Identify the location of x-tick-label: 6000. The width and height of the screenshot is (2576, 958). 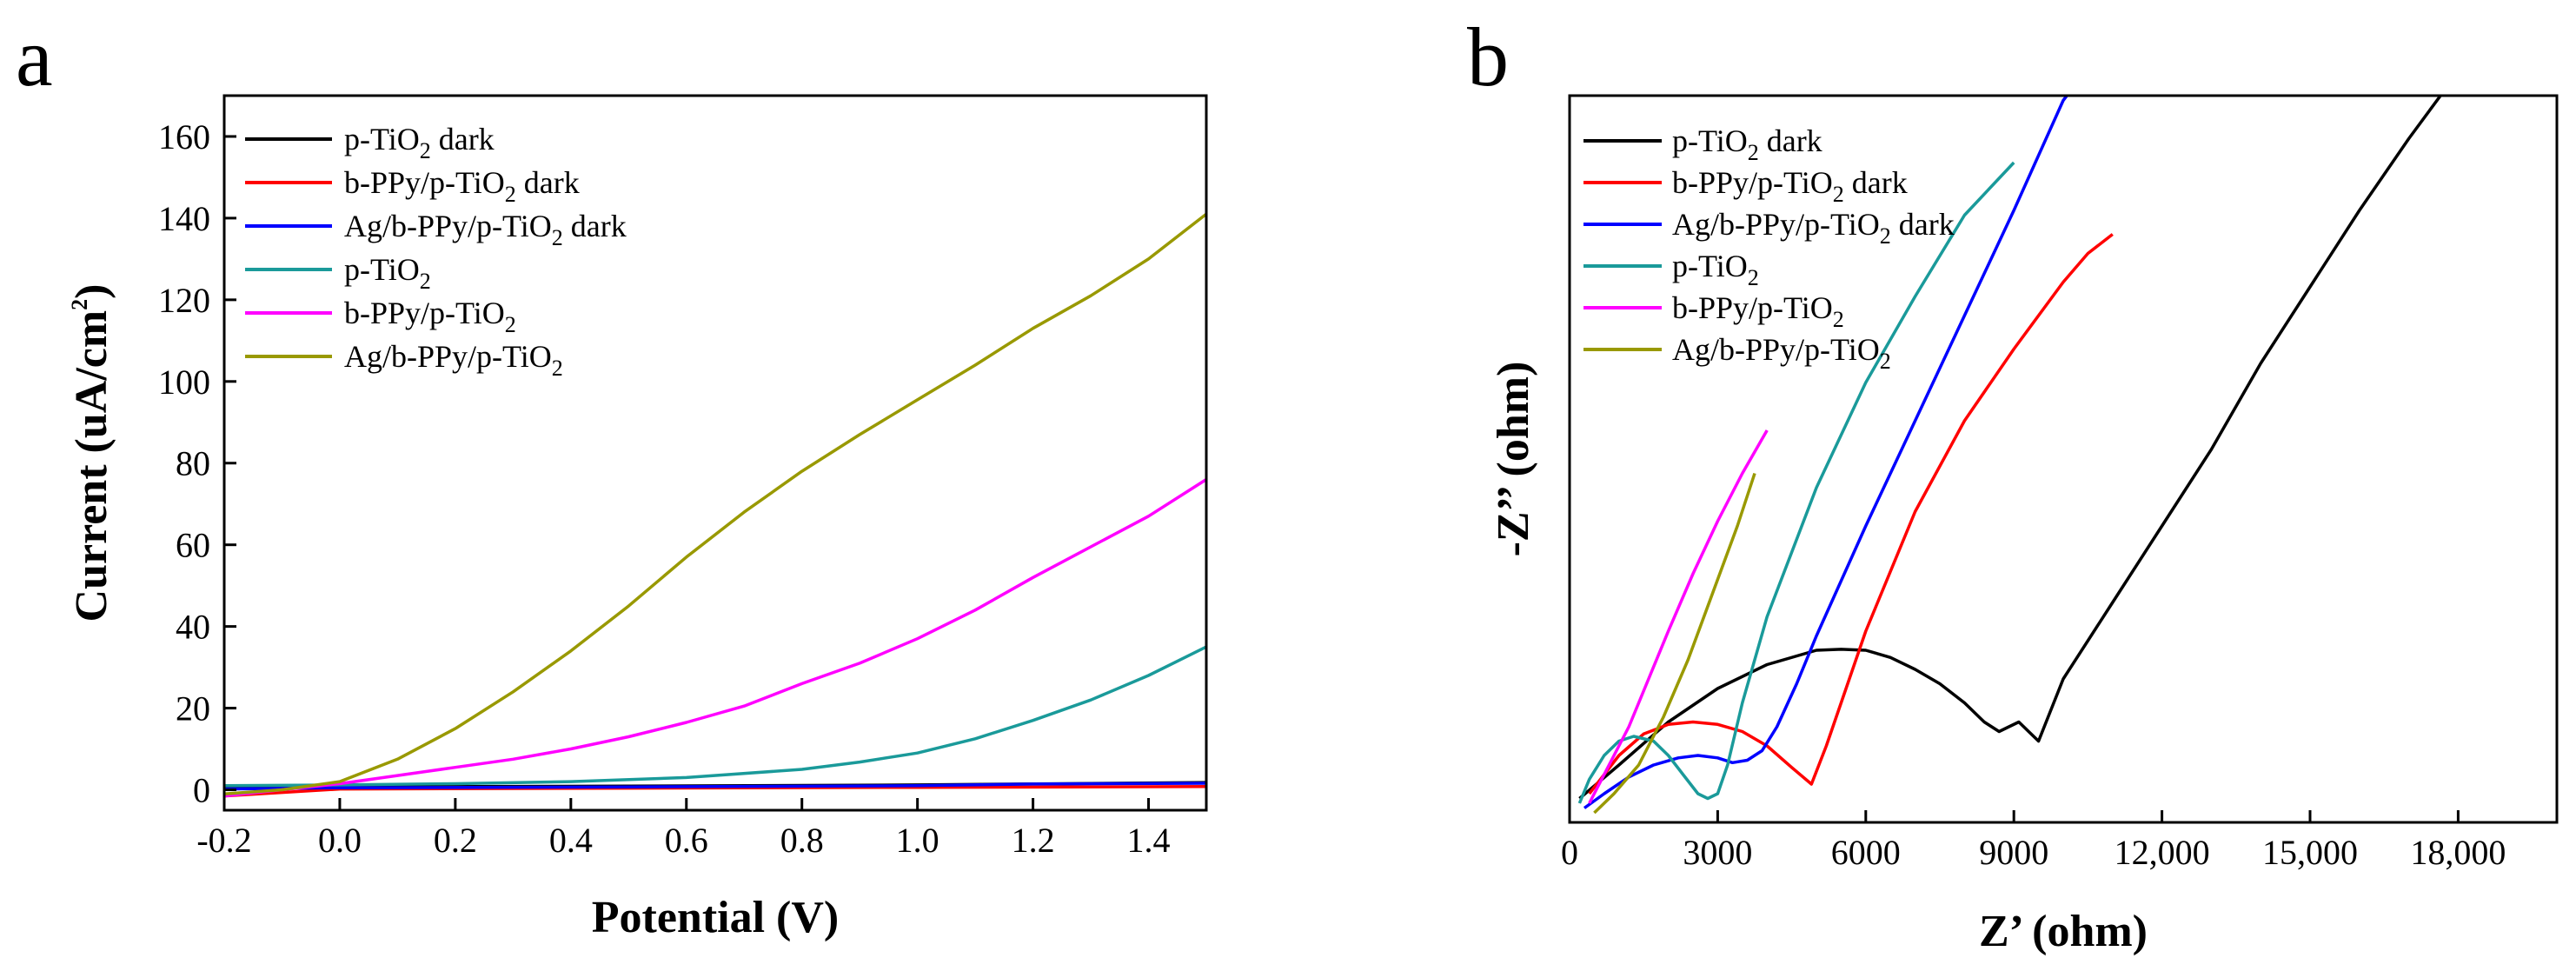
(1866, 852).